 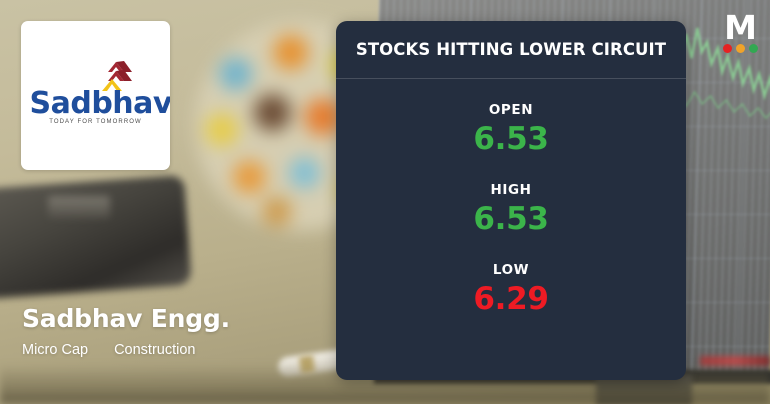 I want to click on company-logo-wordmark: Sadbhav, so click(x=100, y=103).